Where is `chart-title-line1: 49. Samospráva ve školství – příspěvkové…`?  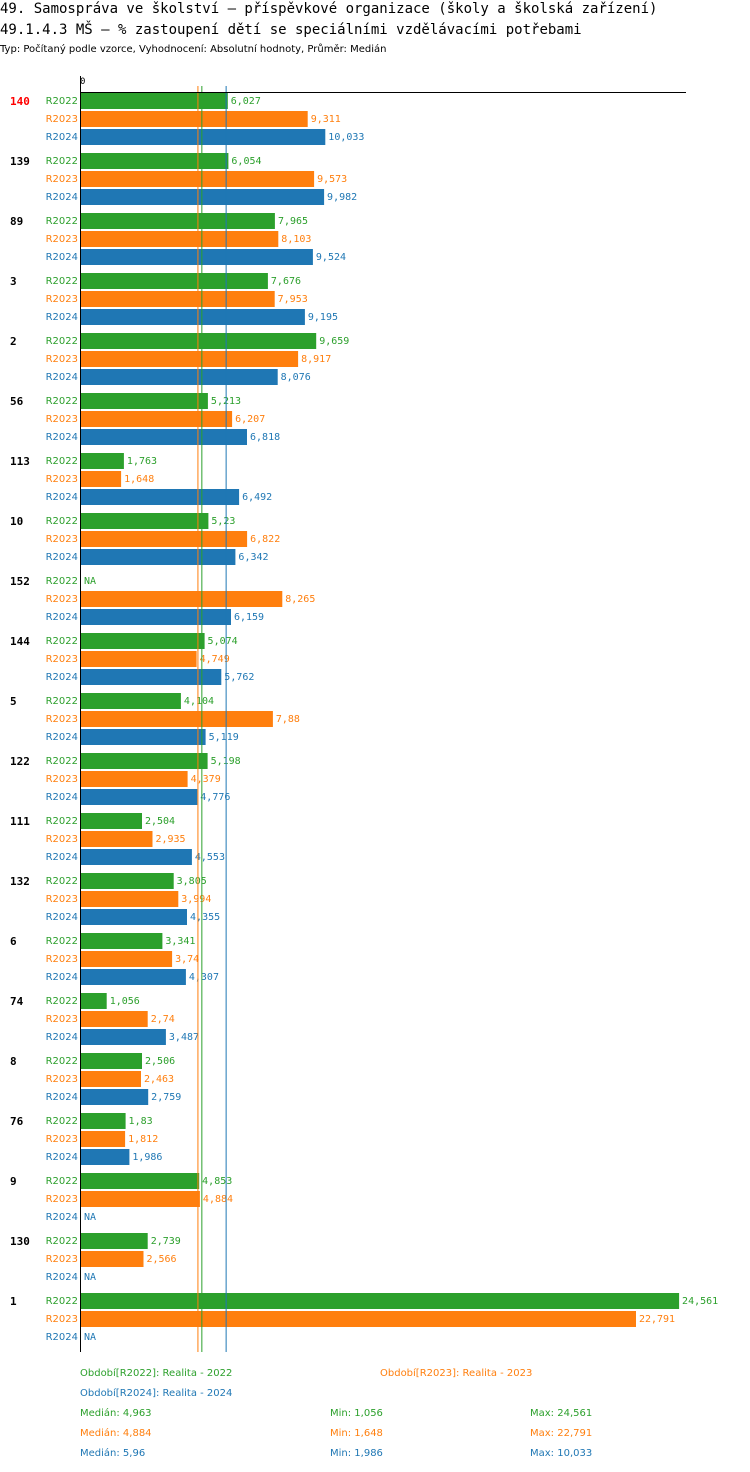
chart-title-line1: 49. Samospráva ve školství – příspěvkové… is located at coordinates (329, 9).